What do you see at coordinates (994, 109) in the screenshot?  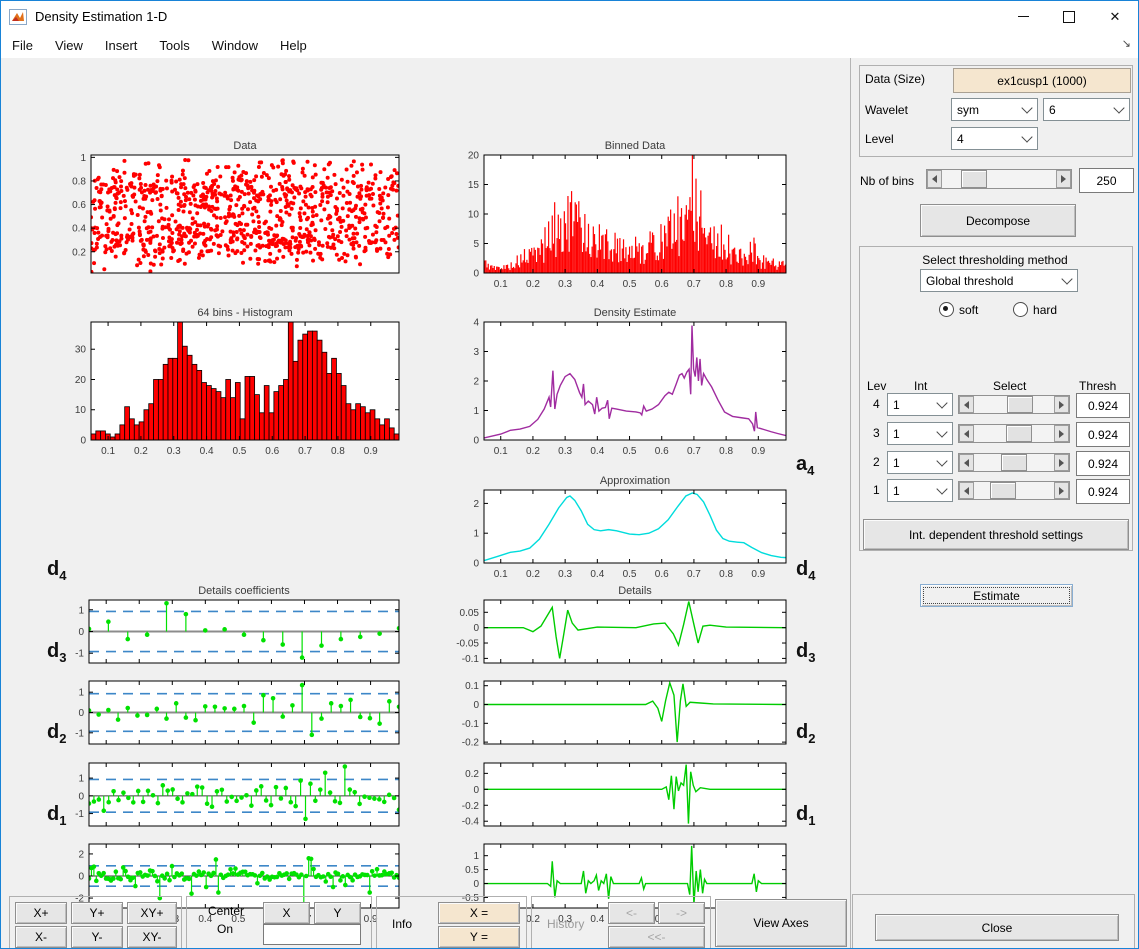 I see `wavelet-family-select: sym` at bounding box center [994, 109].